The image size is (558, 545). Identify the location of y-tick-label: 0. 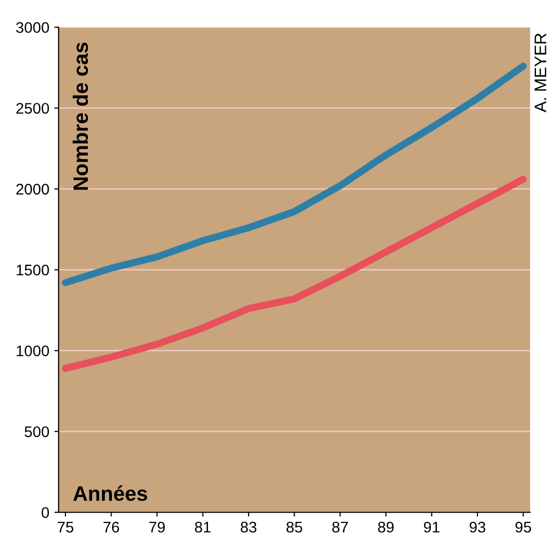
(45, 512).